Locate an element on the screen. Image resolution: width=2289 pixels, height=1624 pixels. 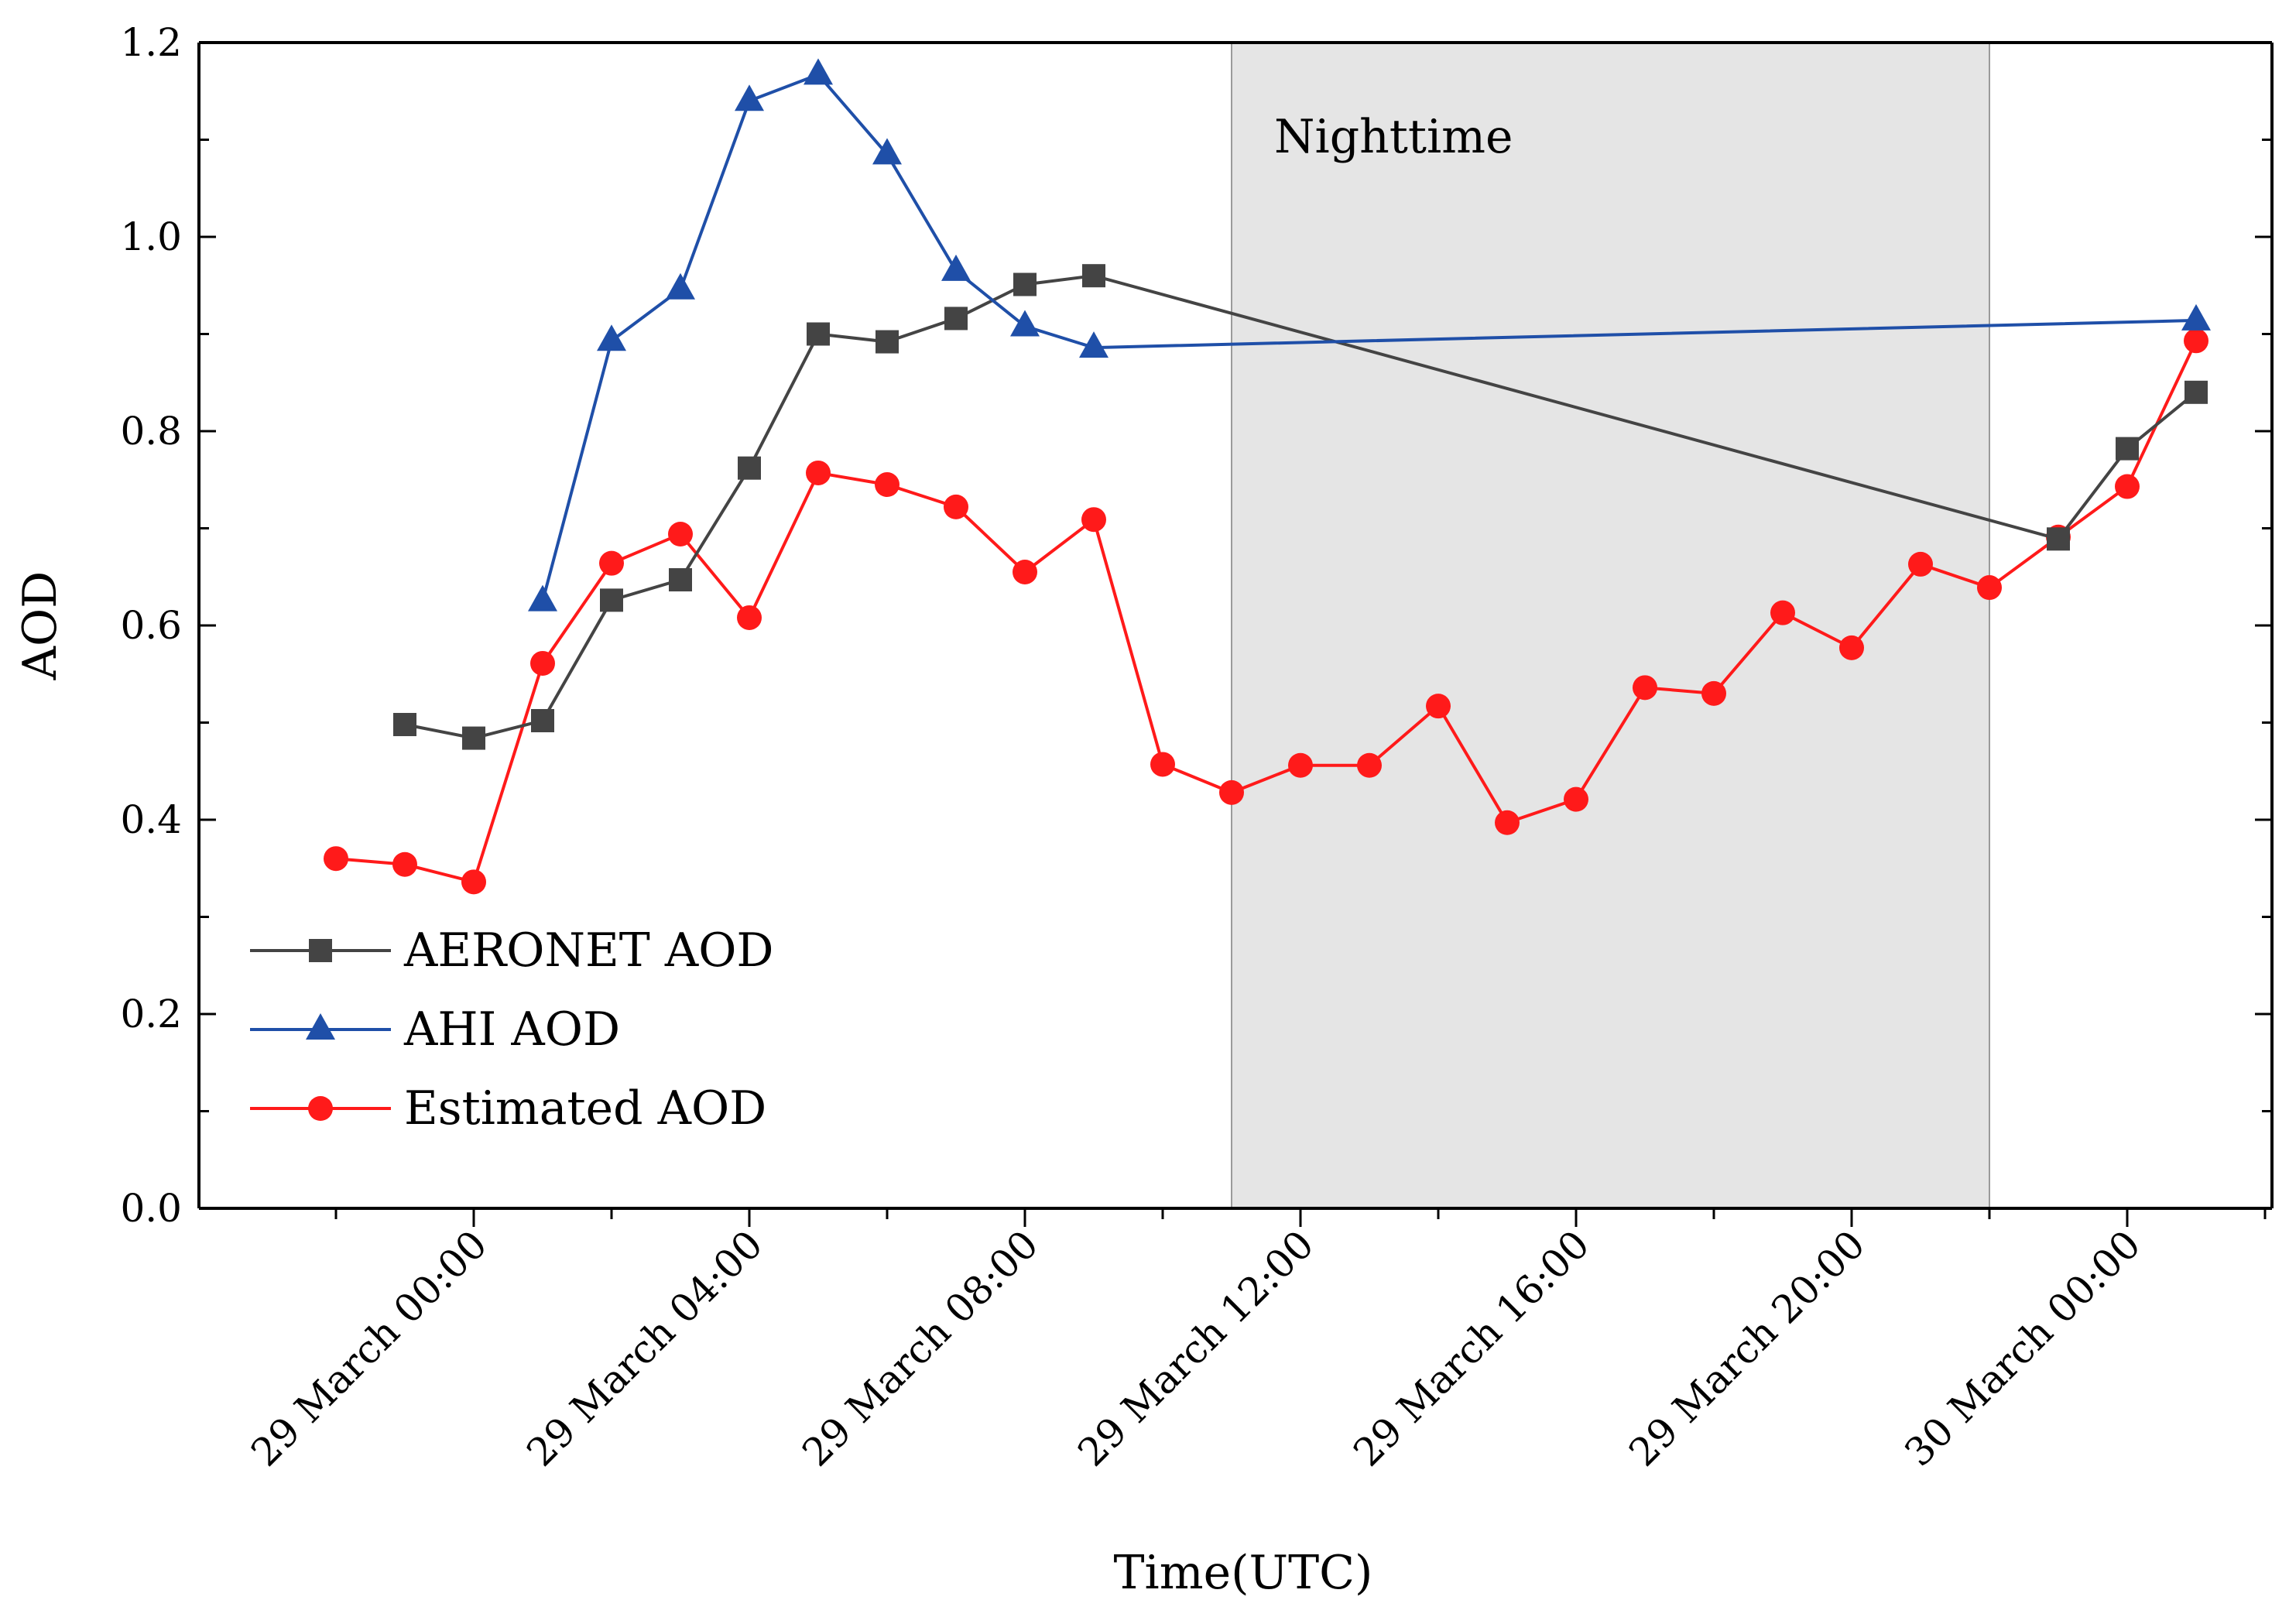
legend-item-estimated-aod: Estimated AOD is located at coordinates (508, 1108).